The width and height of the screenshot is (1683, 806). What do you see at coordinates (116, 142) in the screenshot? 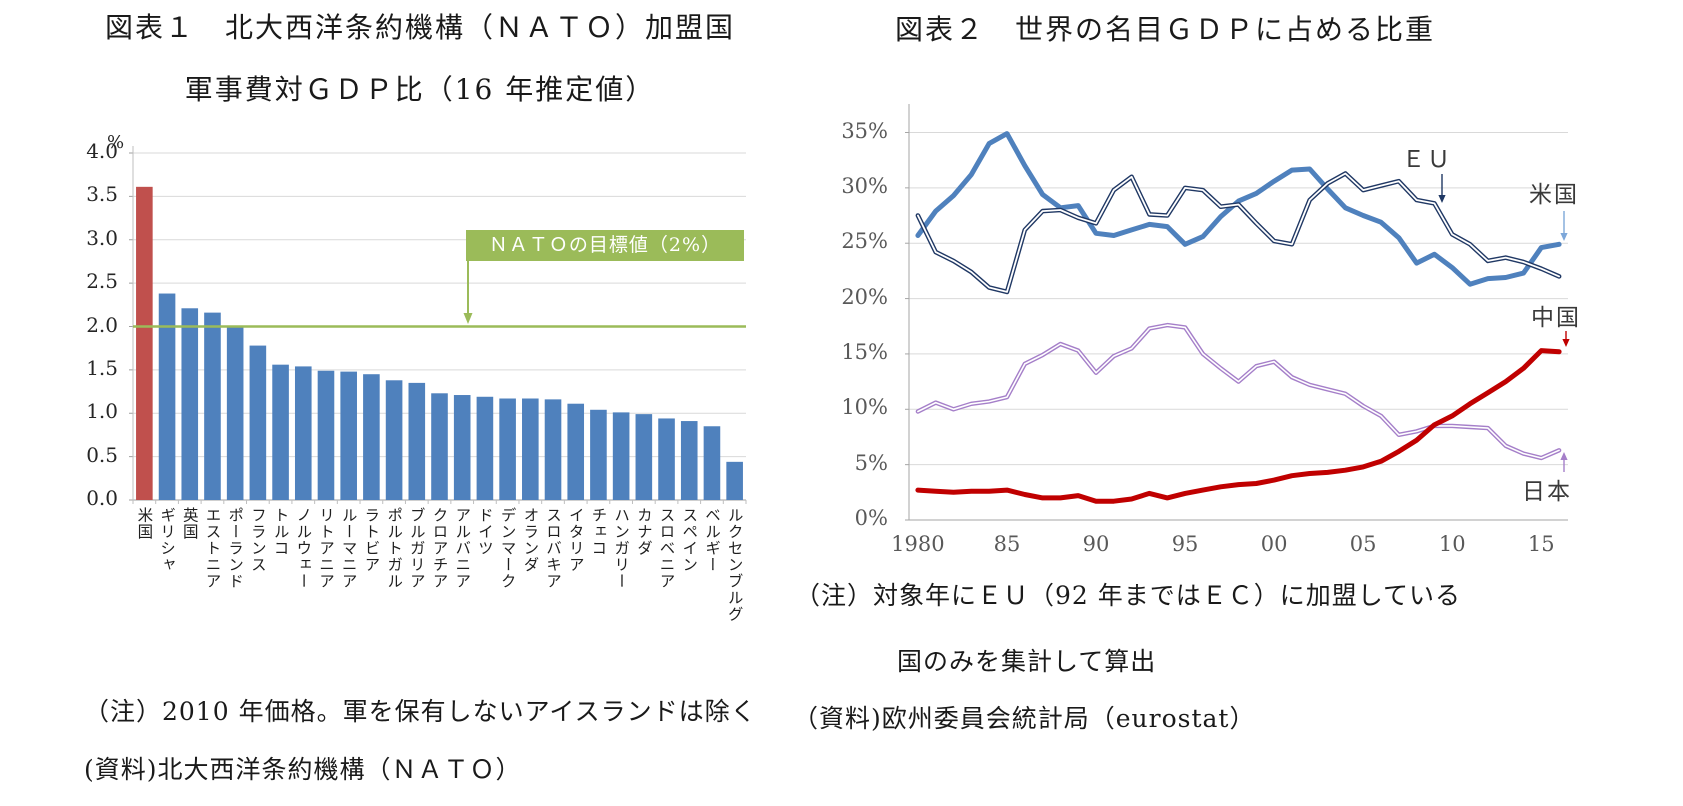
I see `fig1-yaxis-unit: %` at bounding box center [116, 142].